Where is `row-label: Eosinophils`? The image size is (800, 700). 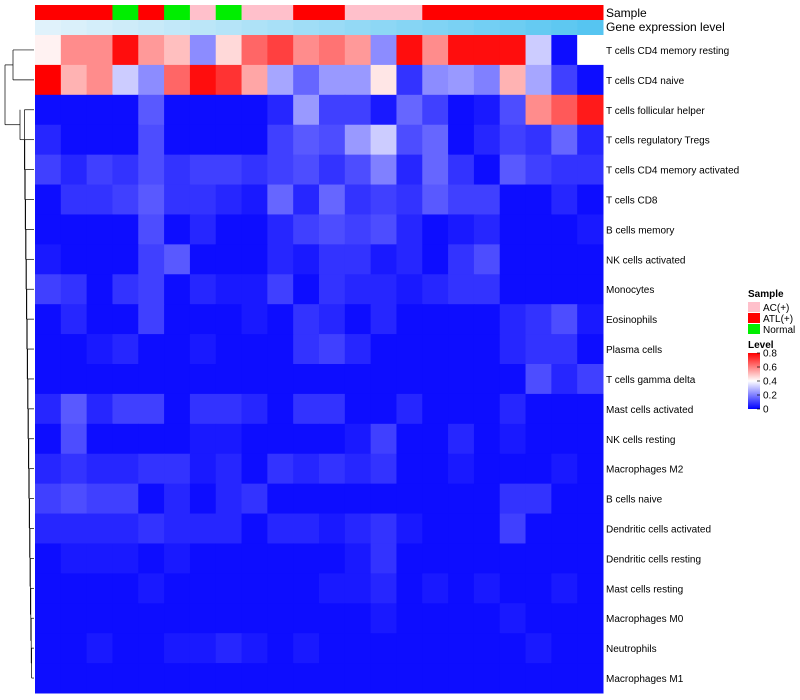 row-label: Eosinophils is located at coordinates (631, 320).